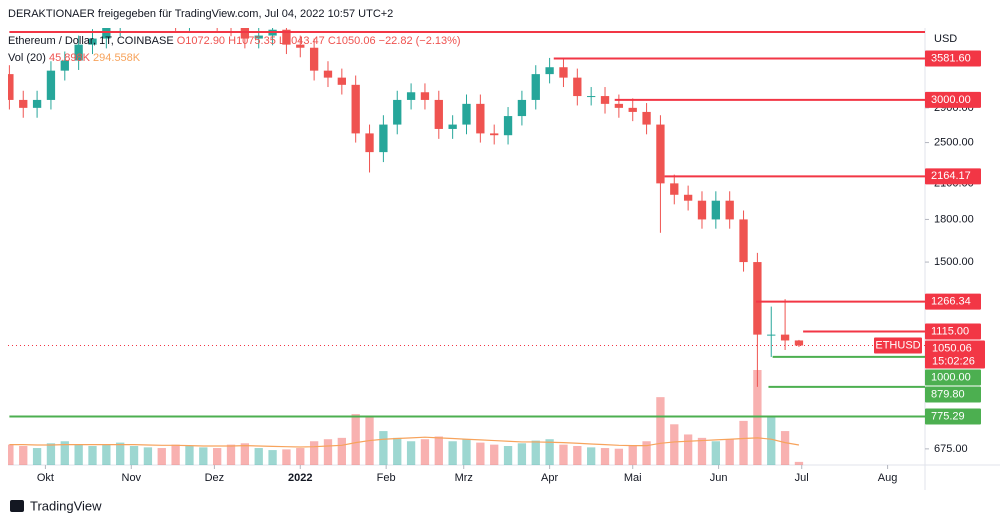  What do you see at coordinates (948, 394) in the screenshot?
I see `level-label: 879.80` at bounding box center [948, 394].